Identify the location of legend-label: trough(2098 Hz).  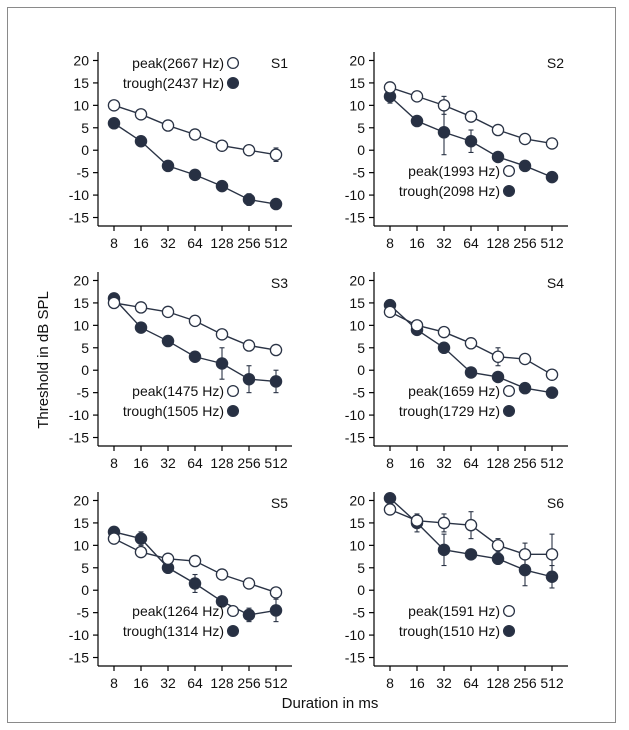
(449, 191).